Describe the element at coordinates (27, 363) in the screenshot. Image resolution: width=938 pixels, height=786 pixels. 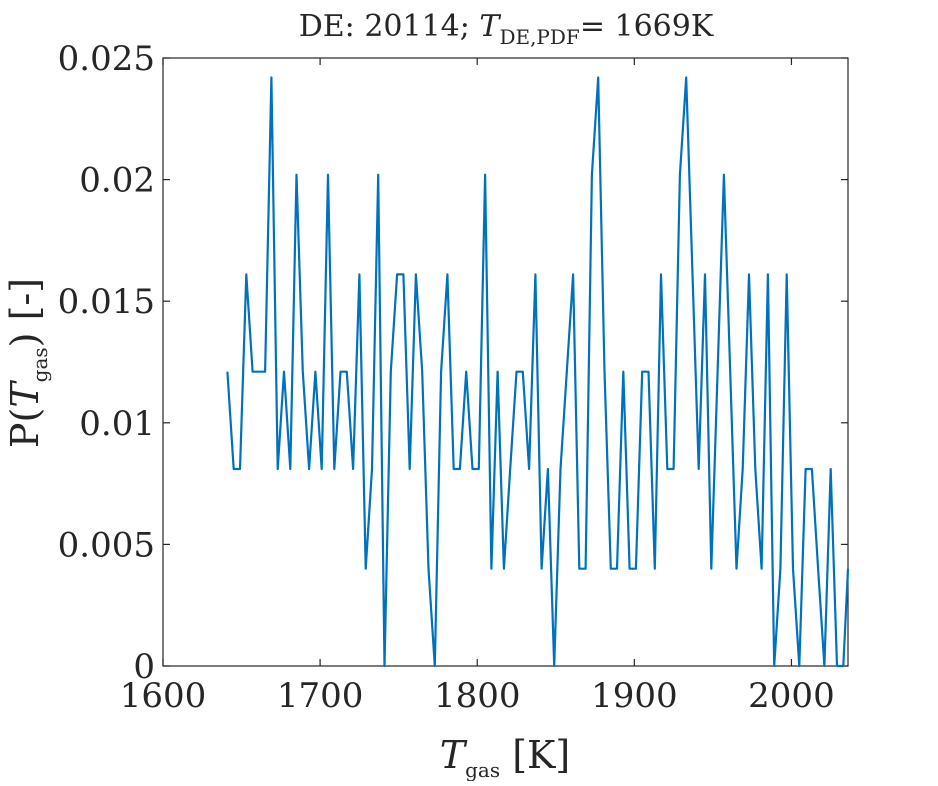
I see `y-axis-label: P(Tgas) [-]` at that location.